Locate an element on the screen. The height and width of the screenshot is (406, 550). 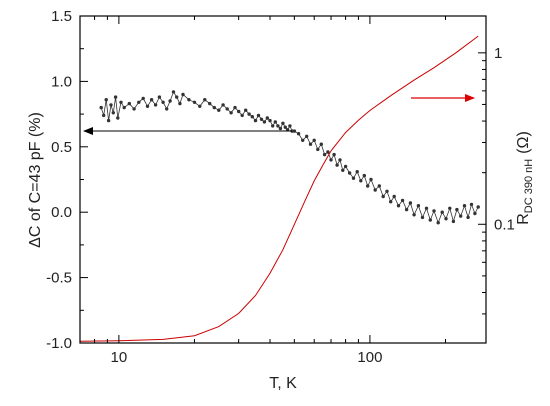
y-axis-label-right-sub: DC 390 nH is located at coordinates (529, 186).